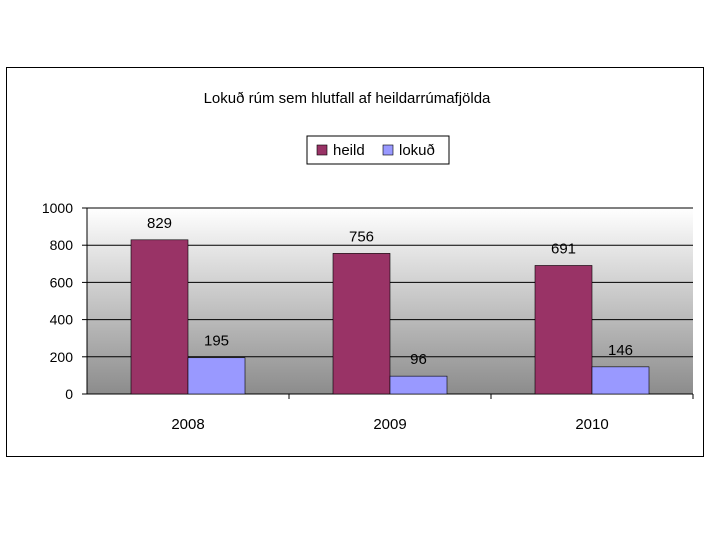 This screenshot has width=713, height=535. Describe the element at coordinates (62, 245) in the screenshot. I see `y-tick-label: 800` at that location.